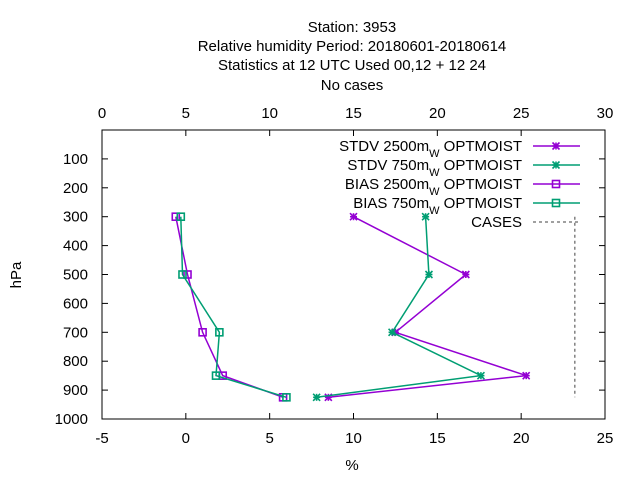  I want to click on x-tick-label: 5, so click(269, 438).